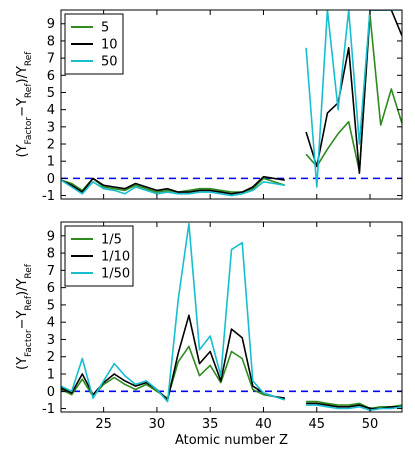  Describe the element at coordinates (109, 62) in the screenshot. I see `legend-label: 50` at that location.